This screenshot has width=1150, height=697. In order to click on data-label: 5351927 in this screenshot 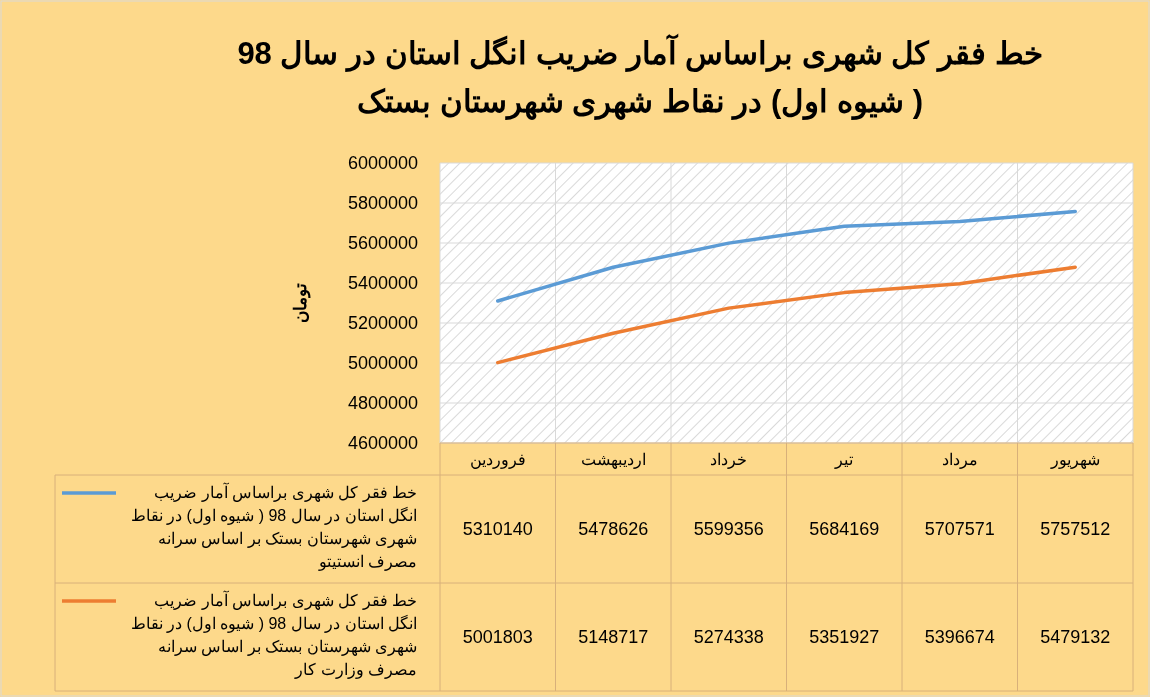, I will do `click(844, 637)`.